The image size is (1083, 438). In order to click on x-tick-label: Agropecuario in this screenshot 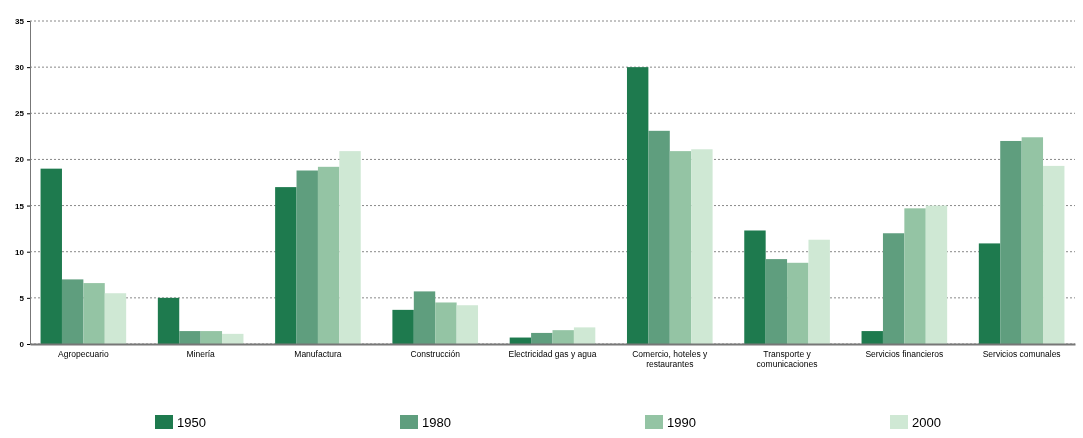, I will do `click(83, 354)`.